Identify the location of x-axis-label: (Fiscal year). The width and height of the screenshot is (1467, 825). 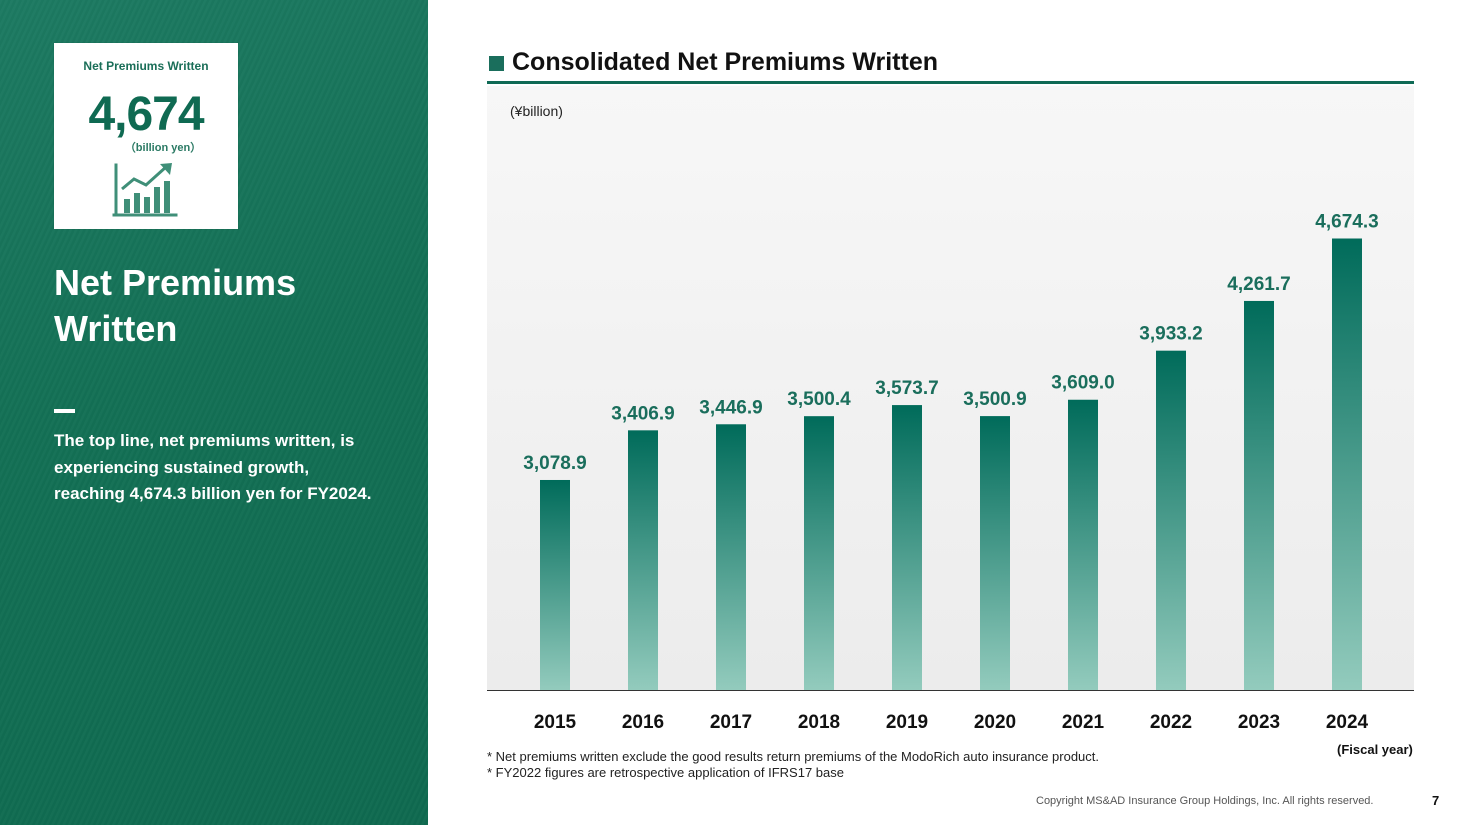
(1375, 749).